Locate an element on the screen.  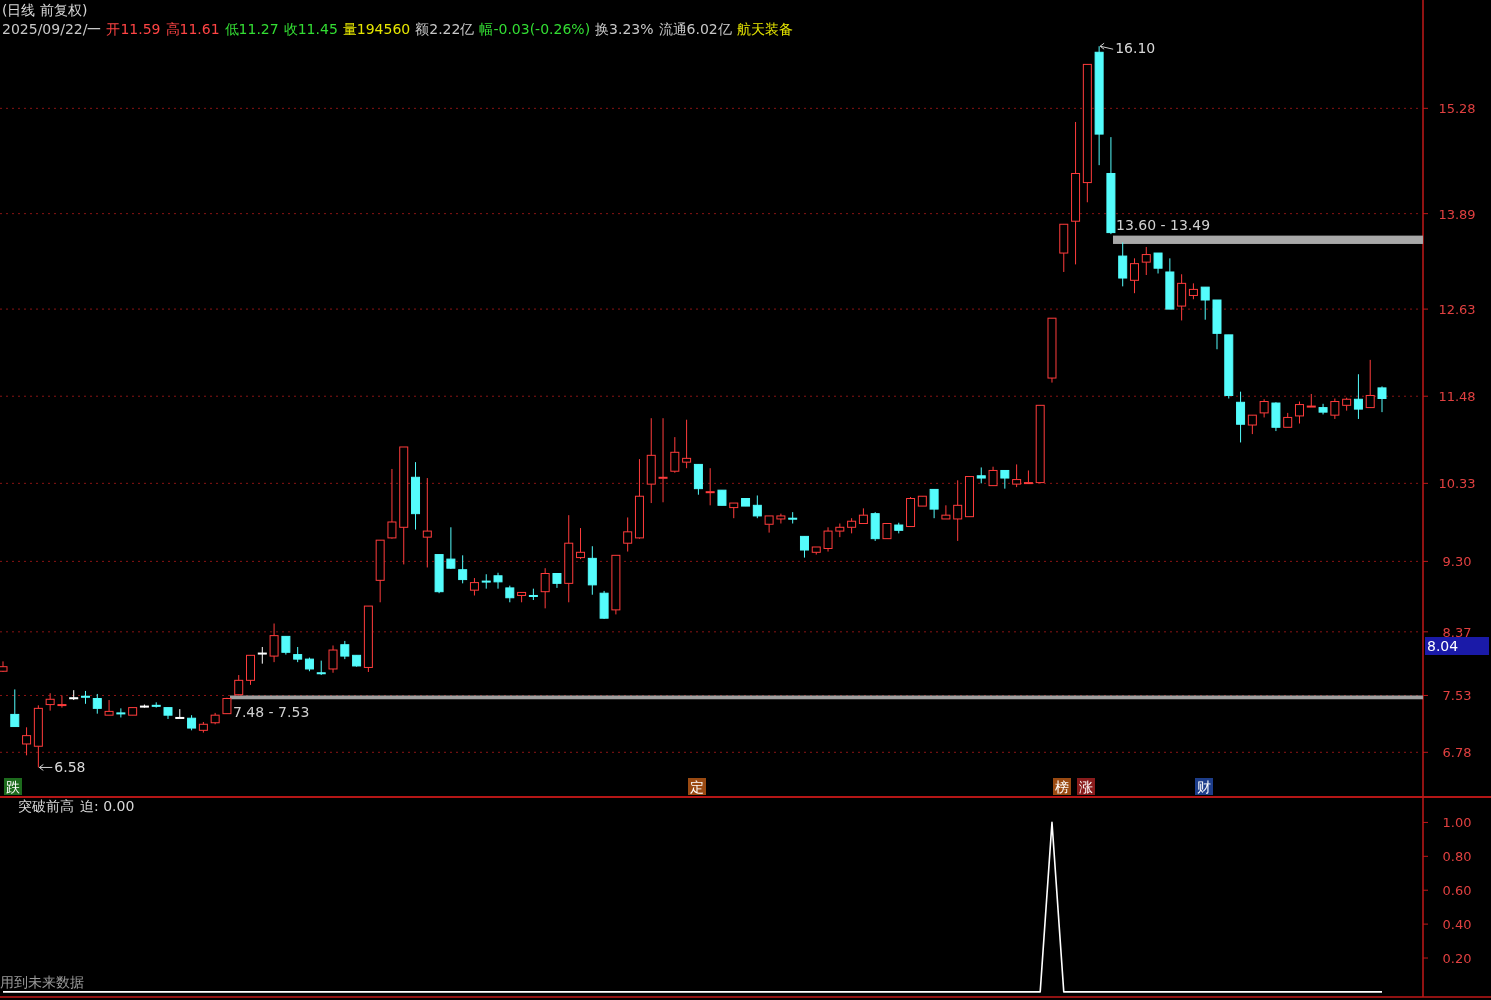
annotation: 涨 is located at coordinates (1086, 787).